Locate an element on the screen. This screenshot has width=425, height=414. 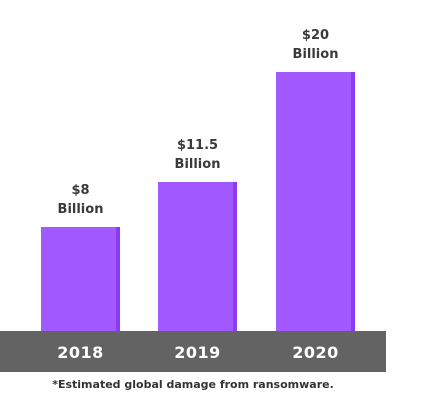
category-label-2018: 2018 is located at coordinates (80, 352).